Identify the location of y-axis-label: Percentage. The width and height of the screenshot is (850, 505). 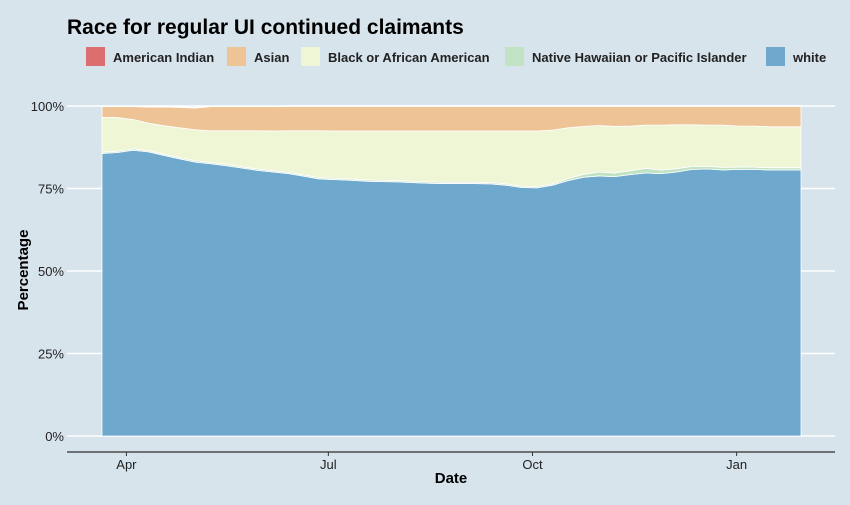
(23, 270).